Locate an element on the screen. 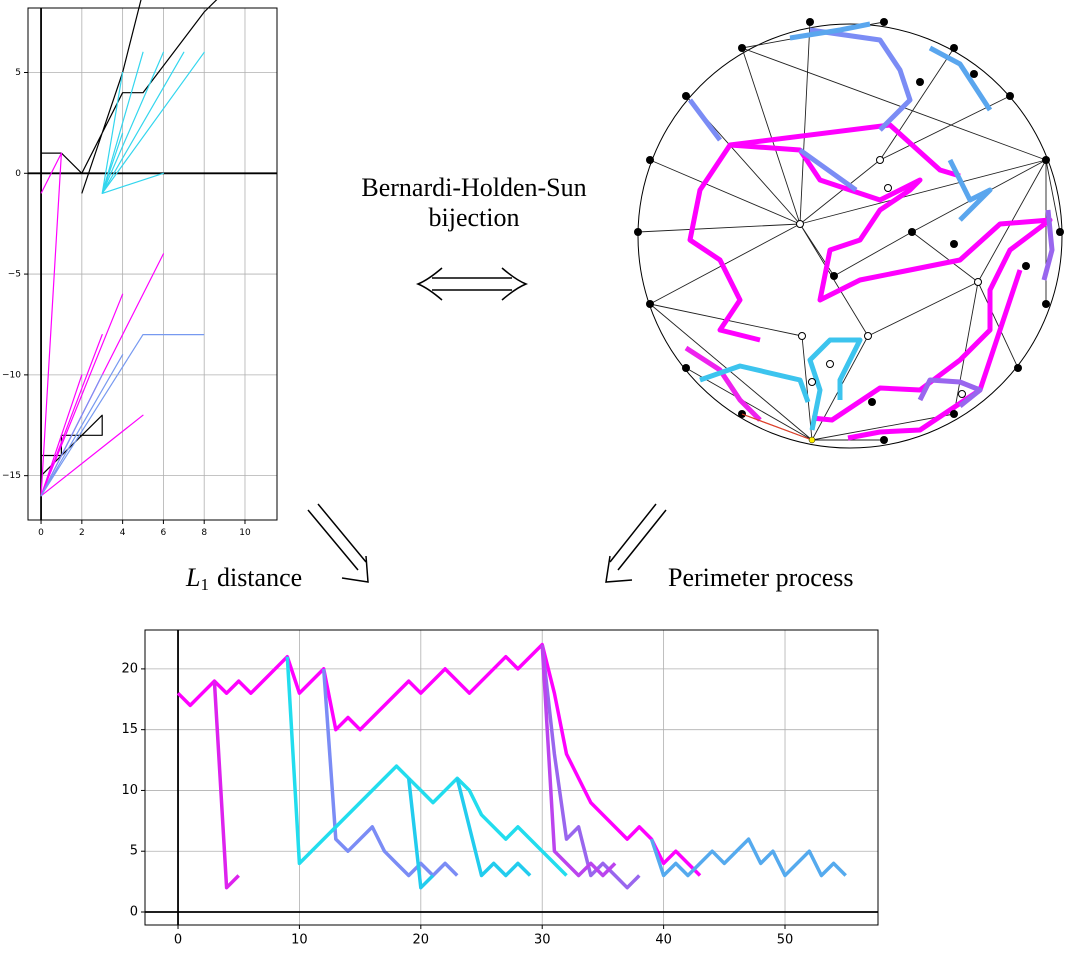  perimeter-label: Perimeter process is located at coordinates (761, 577).